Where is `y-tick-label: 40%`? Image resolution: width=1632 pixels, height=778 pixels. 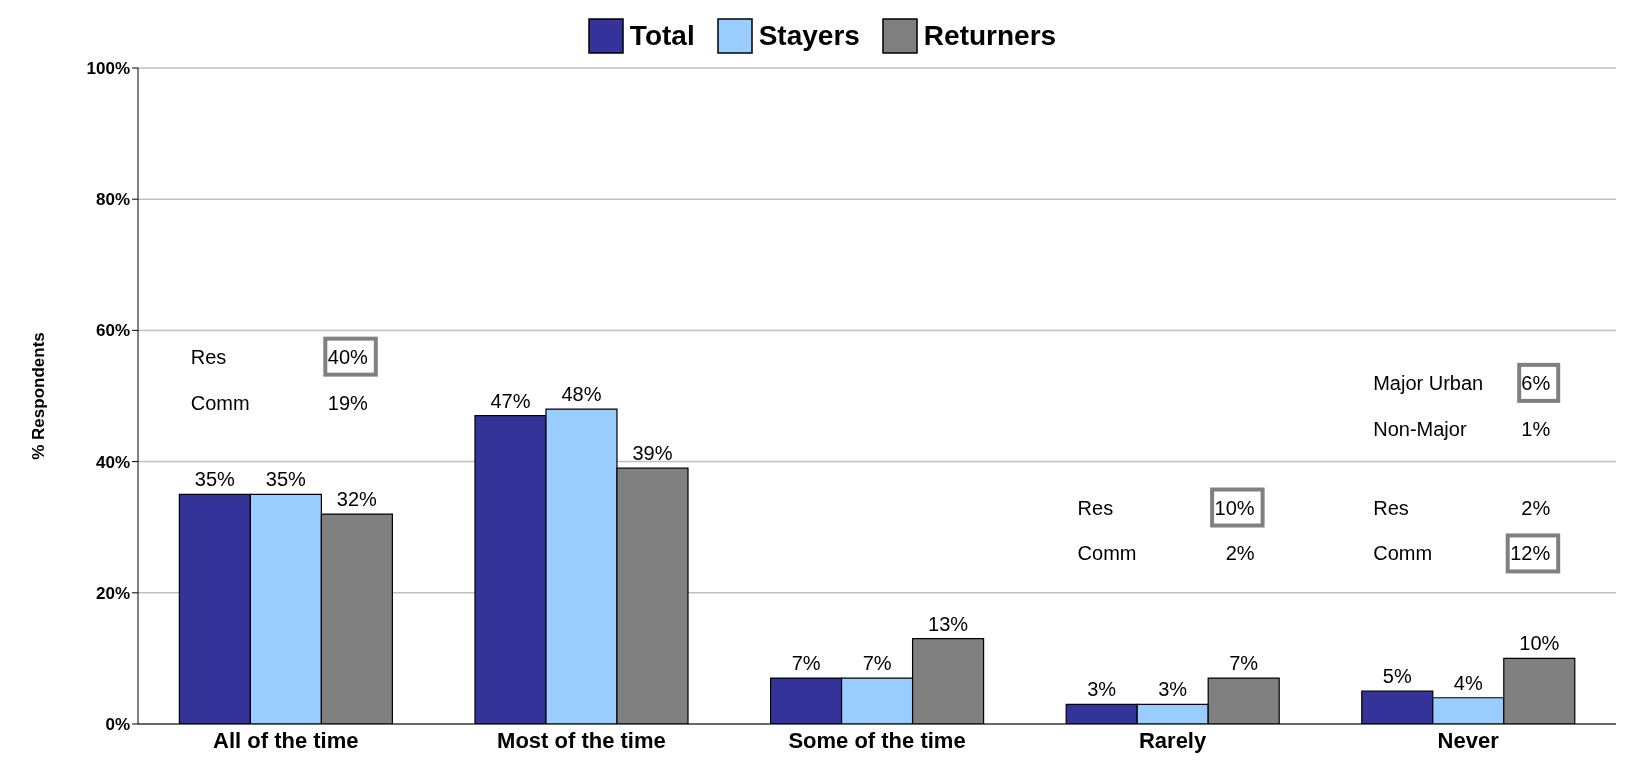 y-tick-label: 40% is located at coordinates (112, 462).